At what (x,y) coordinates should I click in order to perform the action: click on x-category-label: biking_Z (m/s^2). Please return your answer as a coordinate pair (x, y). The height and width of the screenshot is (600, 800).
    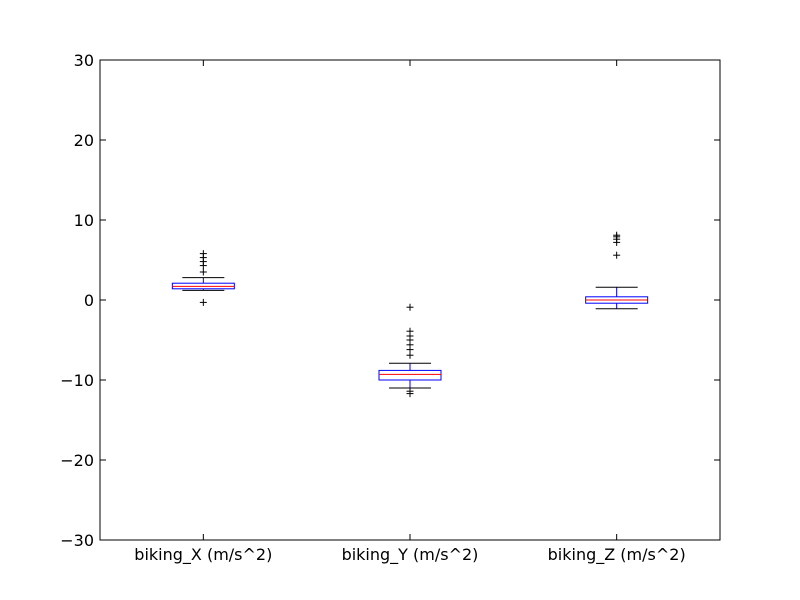
    Looking at the image, I should click on (617, 555).